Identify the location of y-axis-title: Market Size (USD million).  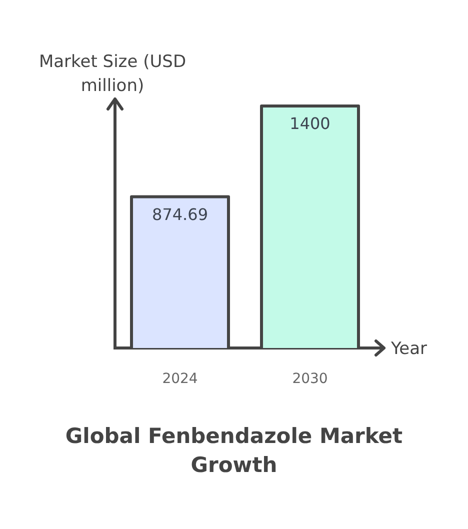
(113, 74).